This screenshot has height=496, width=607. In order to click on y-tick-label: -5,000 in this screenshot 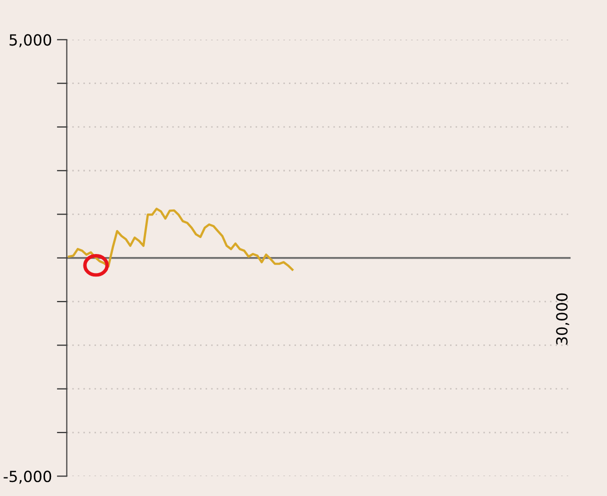, I will do `click(28, 477)`.